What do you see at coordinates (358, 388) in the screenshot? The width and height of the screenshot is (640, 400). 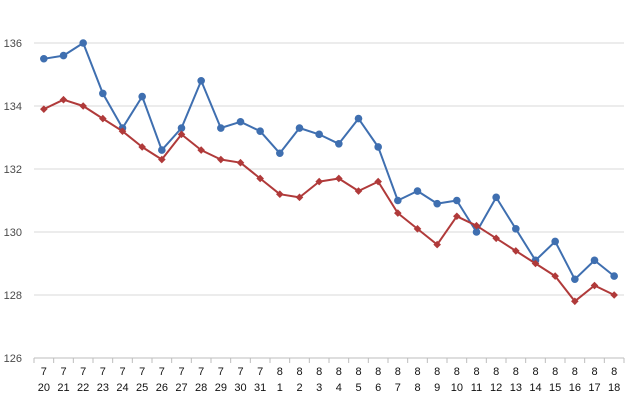 I see `x-tick-day-label: 5` at bounding box center [358, 388].